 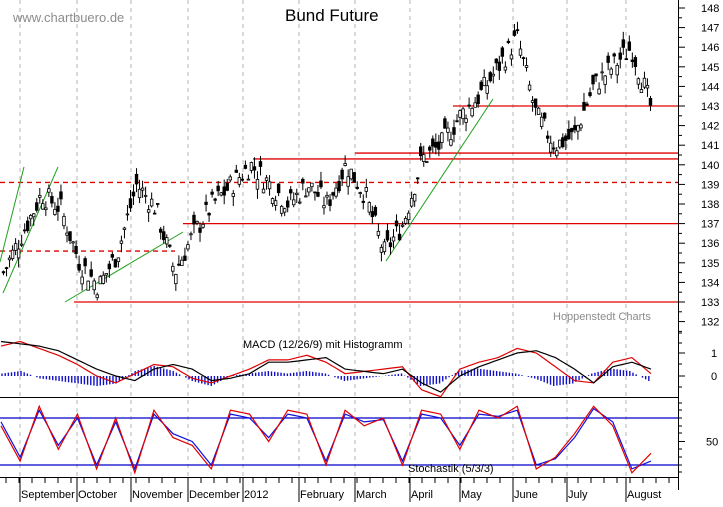 I want to click on price-tick-label: 148, so click(x=710, y=9).